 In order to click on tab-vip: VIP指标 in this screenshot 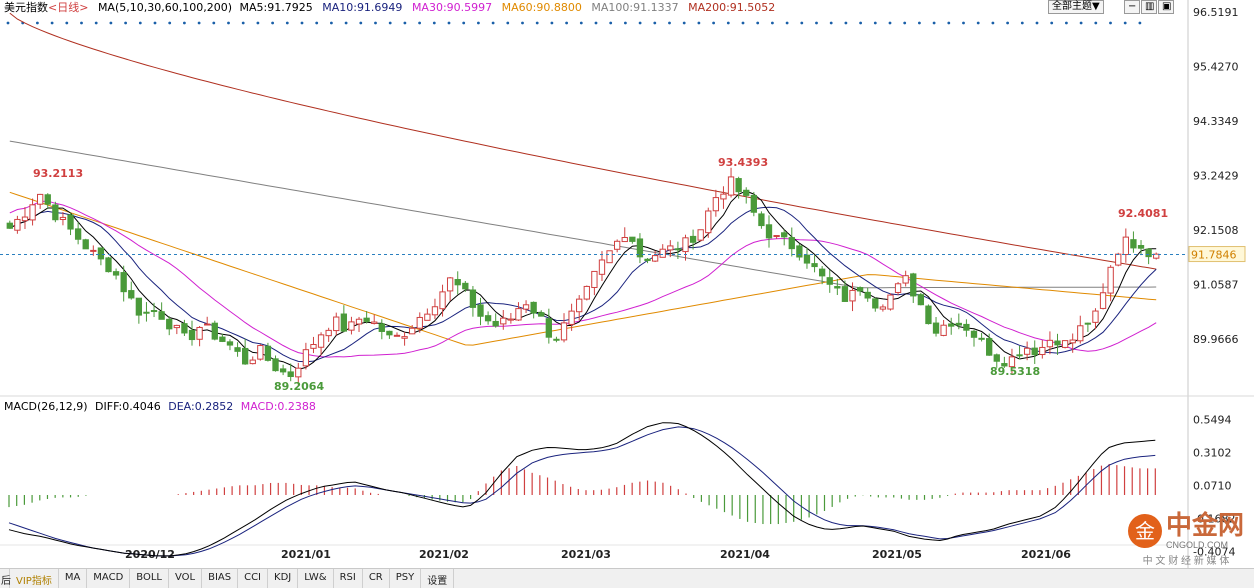, I will do `click(34, 578)`.